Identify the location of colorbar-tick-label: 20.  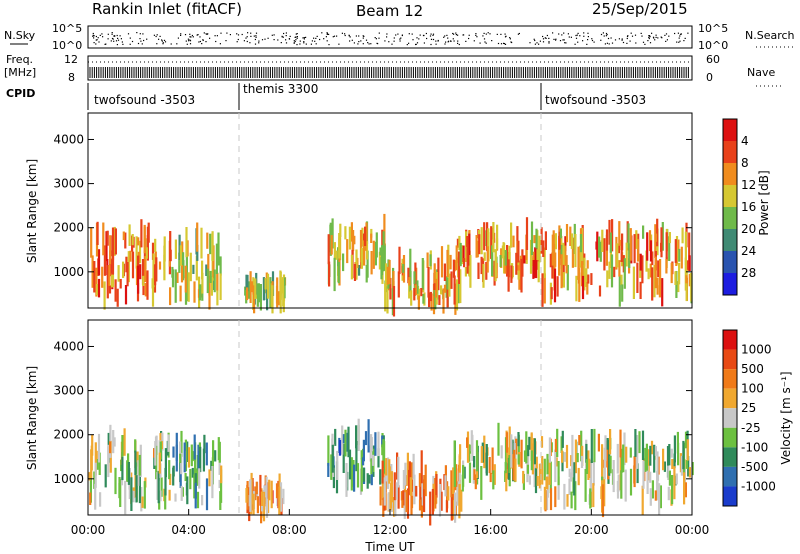
(748, 229).